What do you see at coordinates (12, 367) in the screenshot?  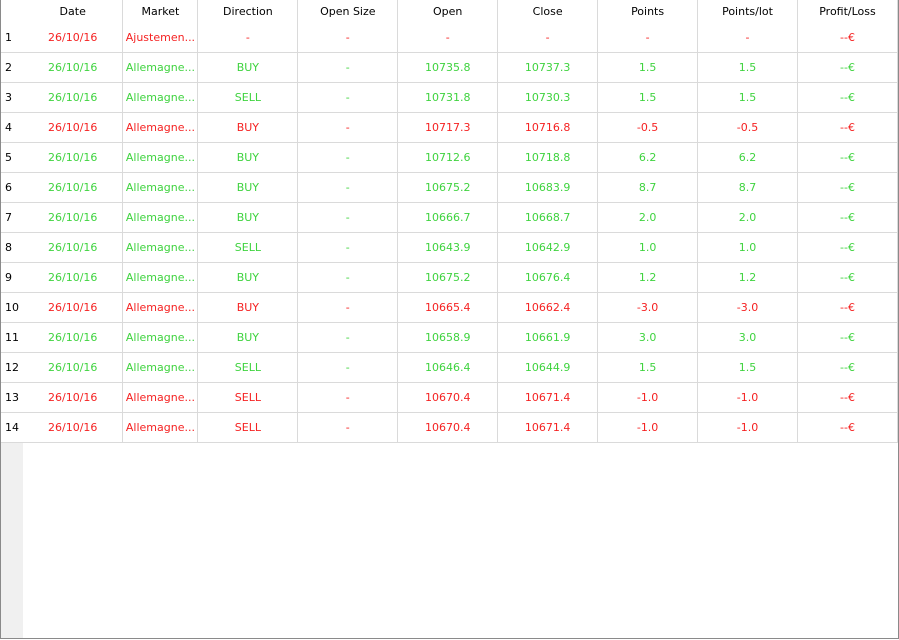 I see `cell-row-number: 12` at bounding box center [12, 367].